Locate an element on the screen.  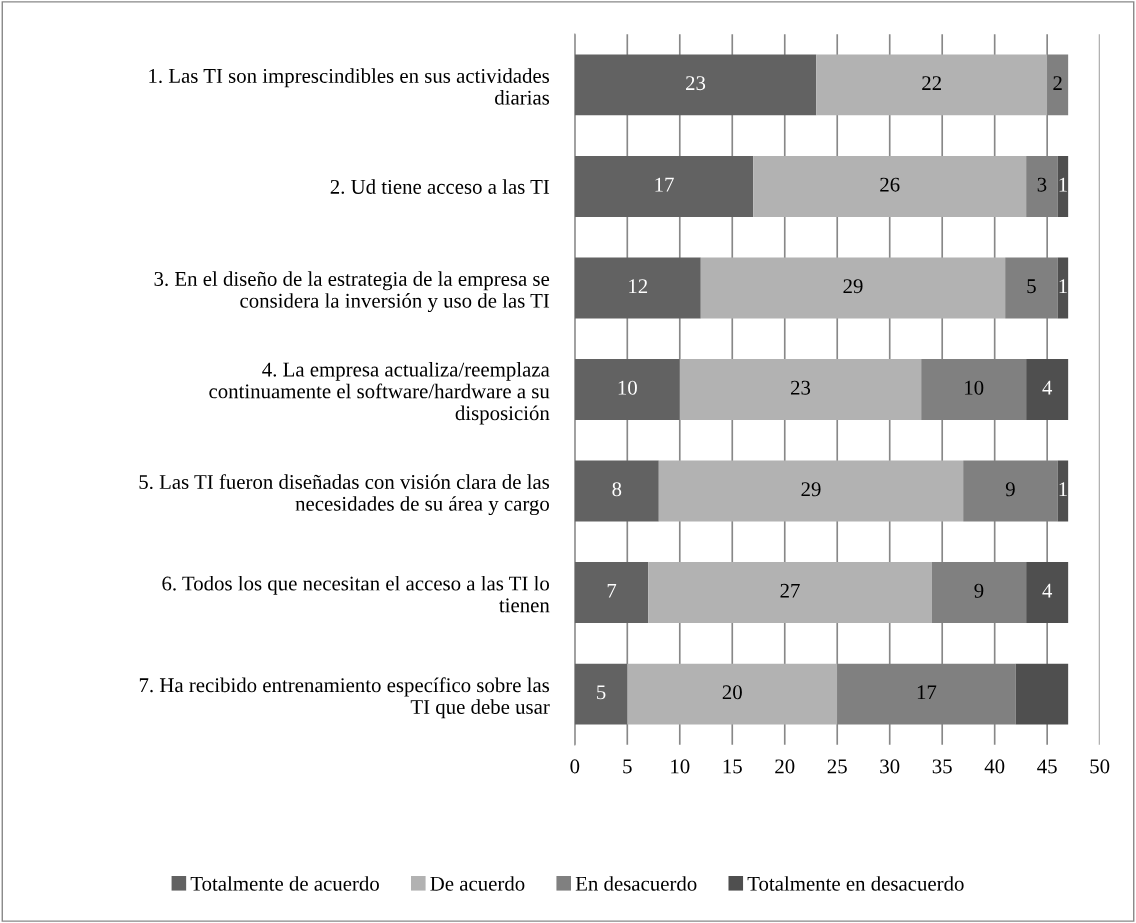
legend-label: Totalmente en desacuerdo is located at coordinates (855, 883).